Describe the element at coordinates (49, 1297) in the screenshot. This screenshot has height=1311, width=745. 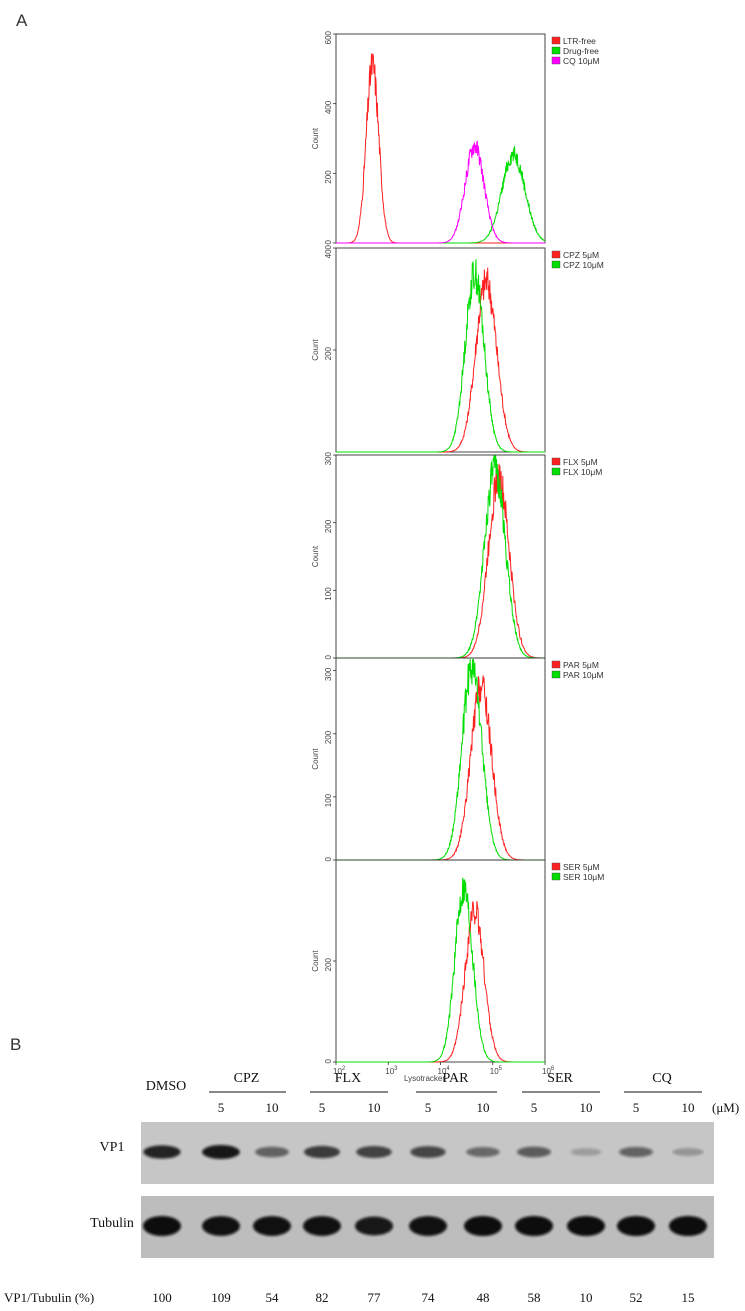
I see `ratio-row-label: VP1/Tubulin (%)` at that location.